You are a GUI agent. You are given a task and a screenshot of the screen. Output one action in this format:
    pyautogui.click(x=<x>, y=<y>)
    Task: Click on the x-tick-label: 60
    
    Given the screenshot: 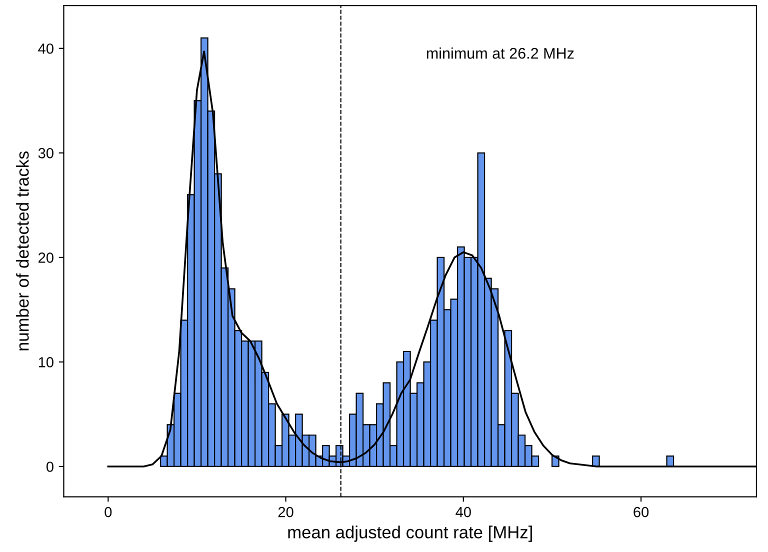 What is the action you would take?
    pyautogui.click(x=641, y=512)
    